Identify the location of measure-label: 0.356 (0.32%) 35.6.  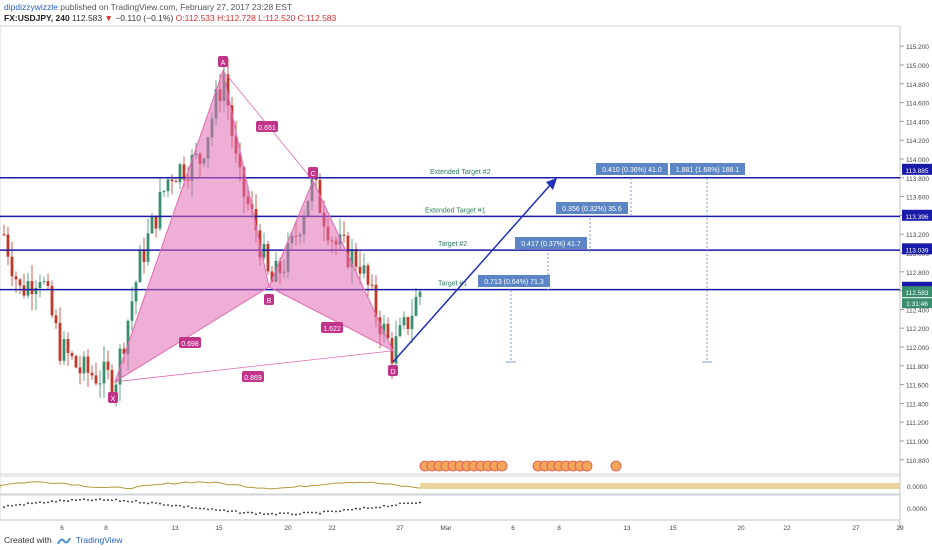
(592, 209).